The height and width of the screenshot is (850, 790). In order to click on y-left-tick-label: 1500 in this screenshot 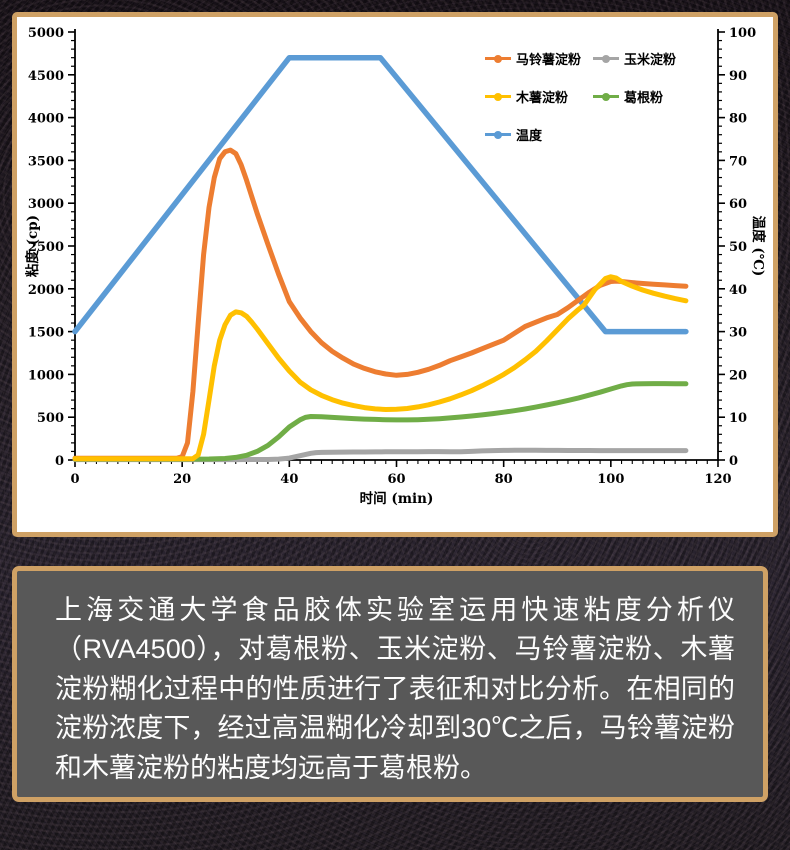, I will do `click(46, 333)`.